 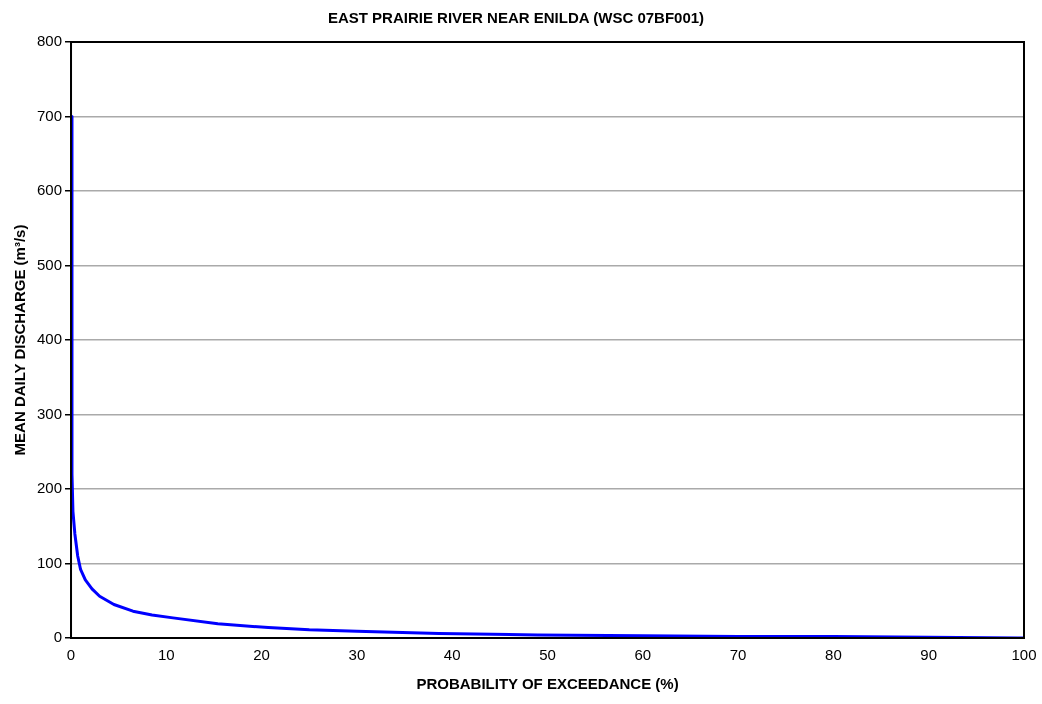 I want to click on x-tick-label: 80, so click(x=833, y=655).